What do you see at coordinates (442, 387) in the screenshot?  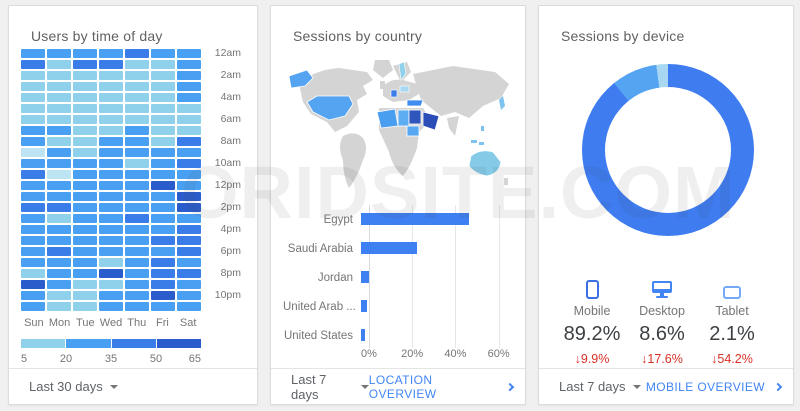 I see `location-overview-link: LOCATION OVERVIEW` at bounding box center [442, 387].